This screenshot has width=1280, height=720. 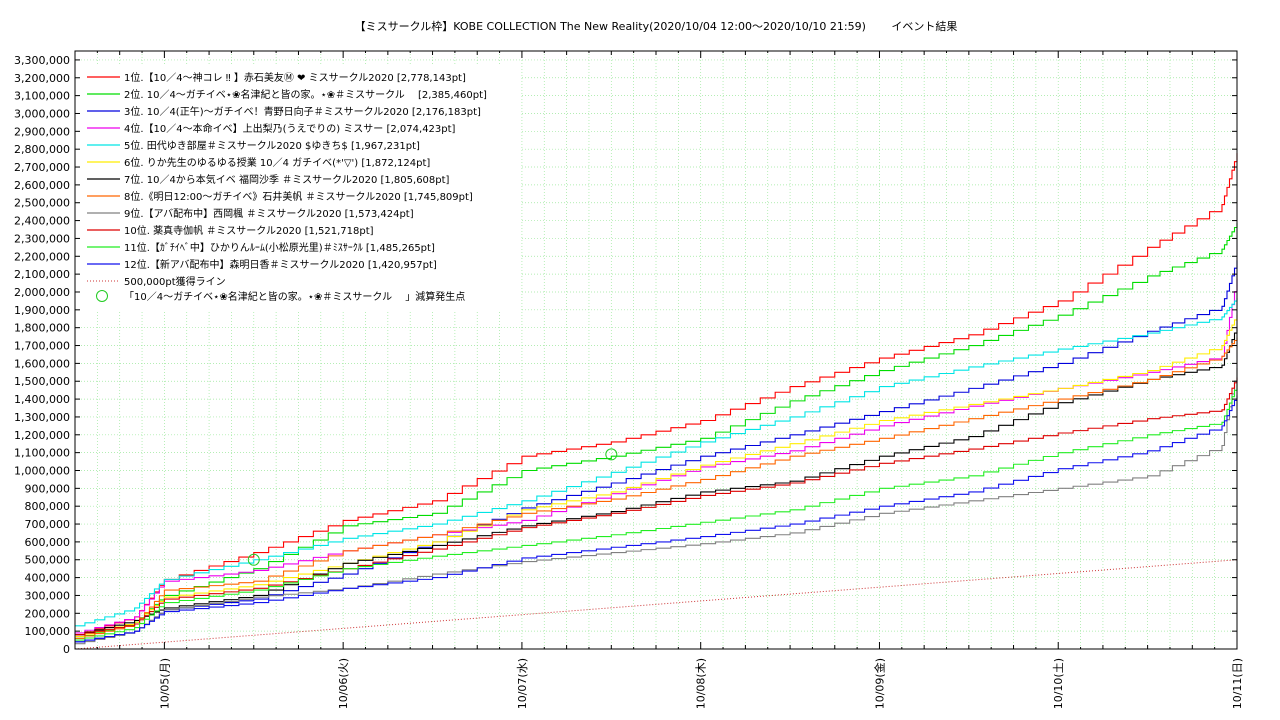 What do you see at coordinates (42, 399) in the screenshot?
I see `y-tick-label: 1,400,000` at bounding box center [42, 399].